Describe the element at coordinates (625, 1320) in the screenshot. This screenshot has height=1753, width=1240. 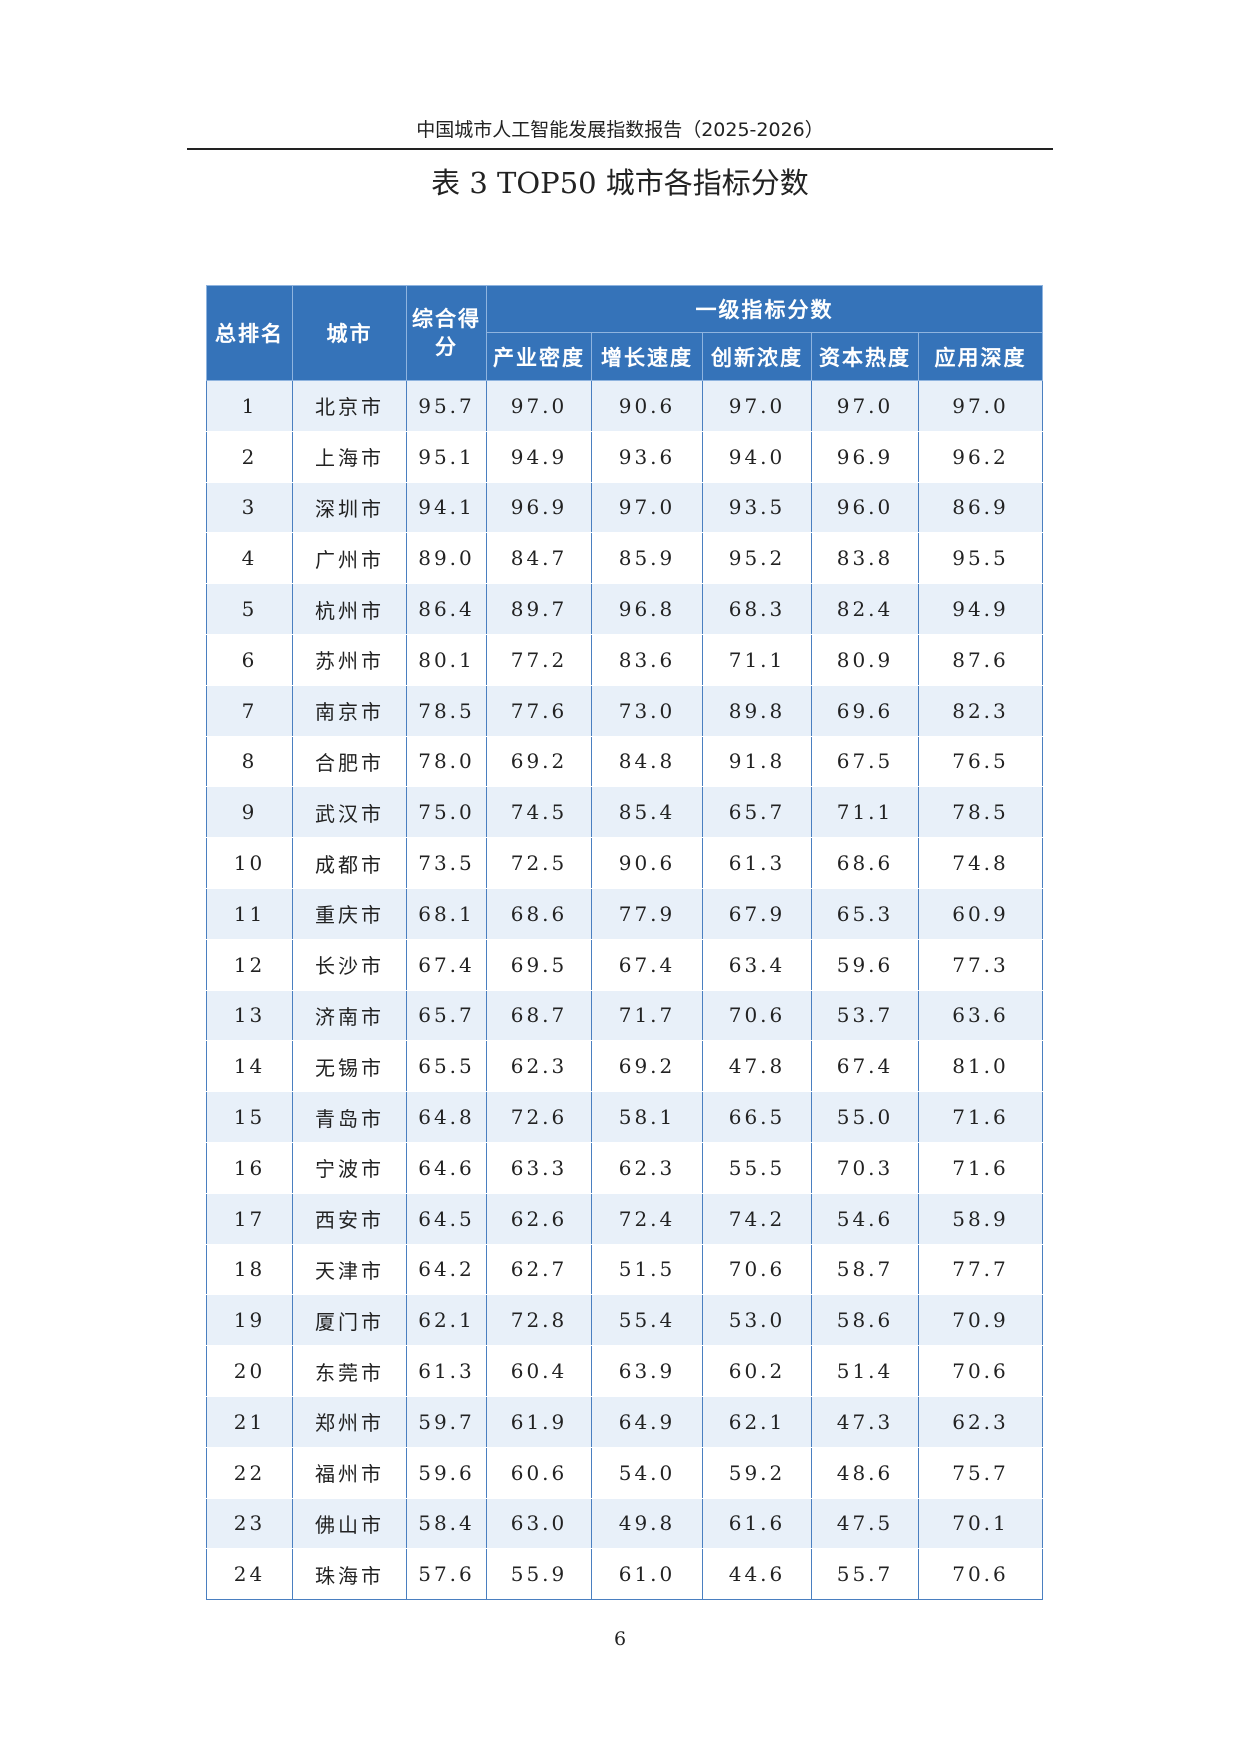
I see `table-row: 19 厦门市 62.1 72.8 55.4 53.0 58.6 70.9` at that location.